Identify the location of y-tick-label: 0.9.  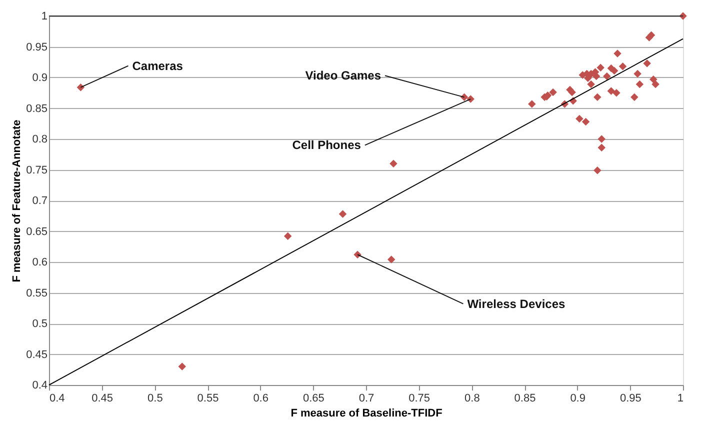
(40, 78).